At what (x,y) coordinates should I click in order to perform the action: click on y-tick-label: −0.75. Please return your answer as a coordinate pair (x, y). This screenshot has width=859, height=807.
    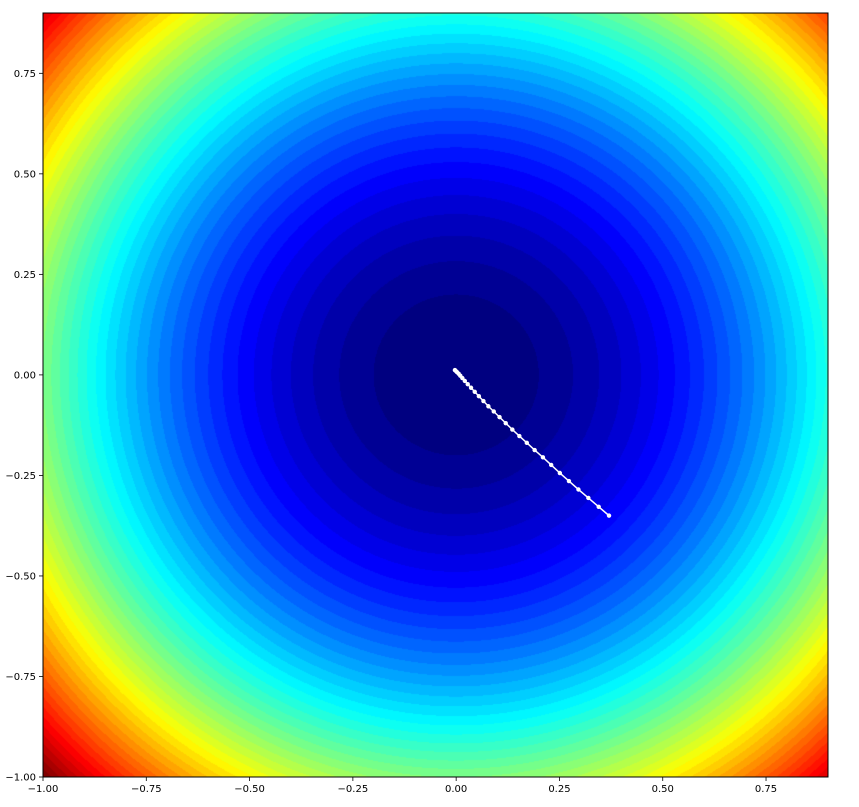
    Looking at the image, I should click on (20, 677).